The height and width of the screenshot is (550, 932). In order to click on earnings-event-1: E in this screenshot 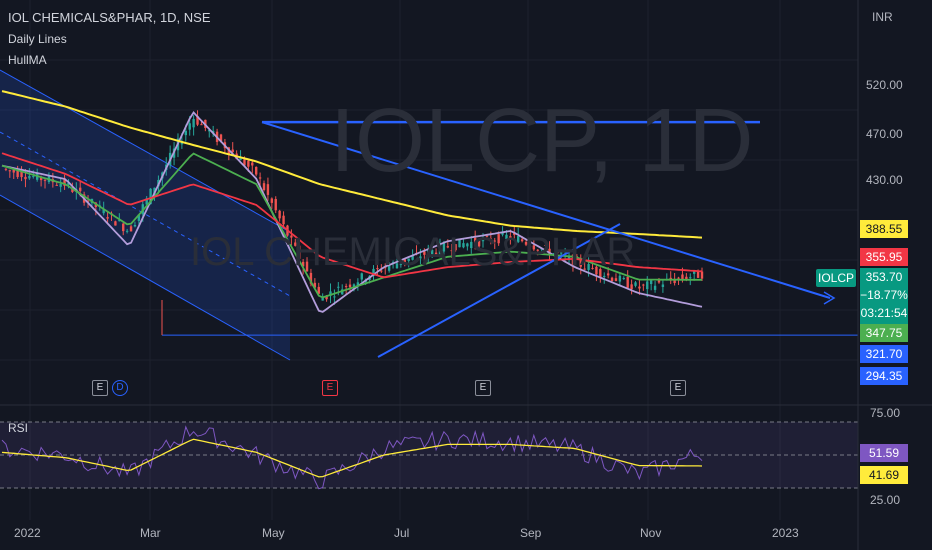, I will do `click(100, 388)`.